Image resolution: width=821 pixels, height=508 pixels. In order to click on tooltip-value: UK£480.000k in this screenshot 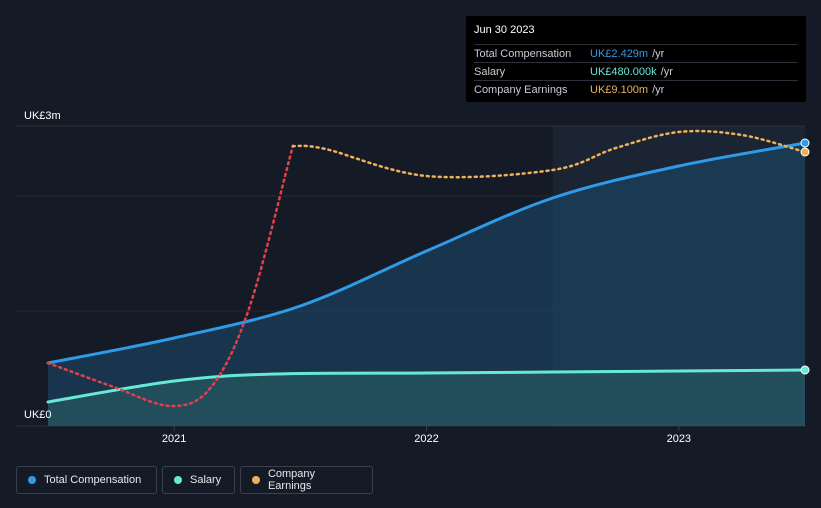, I will do `click(623, 71)`.